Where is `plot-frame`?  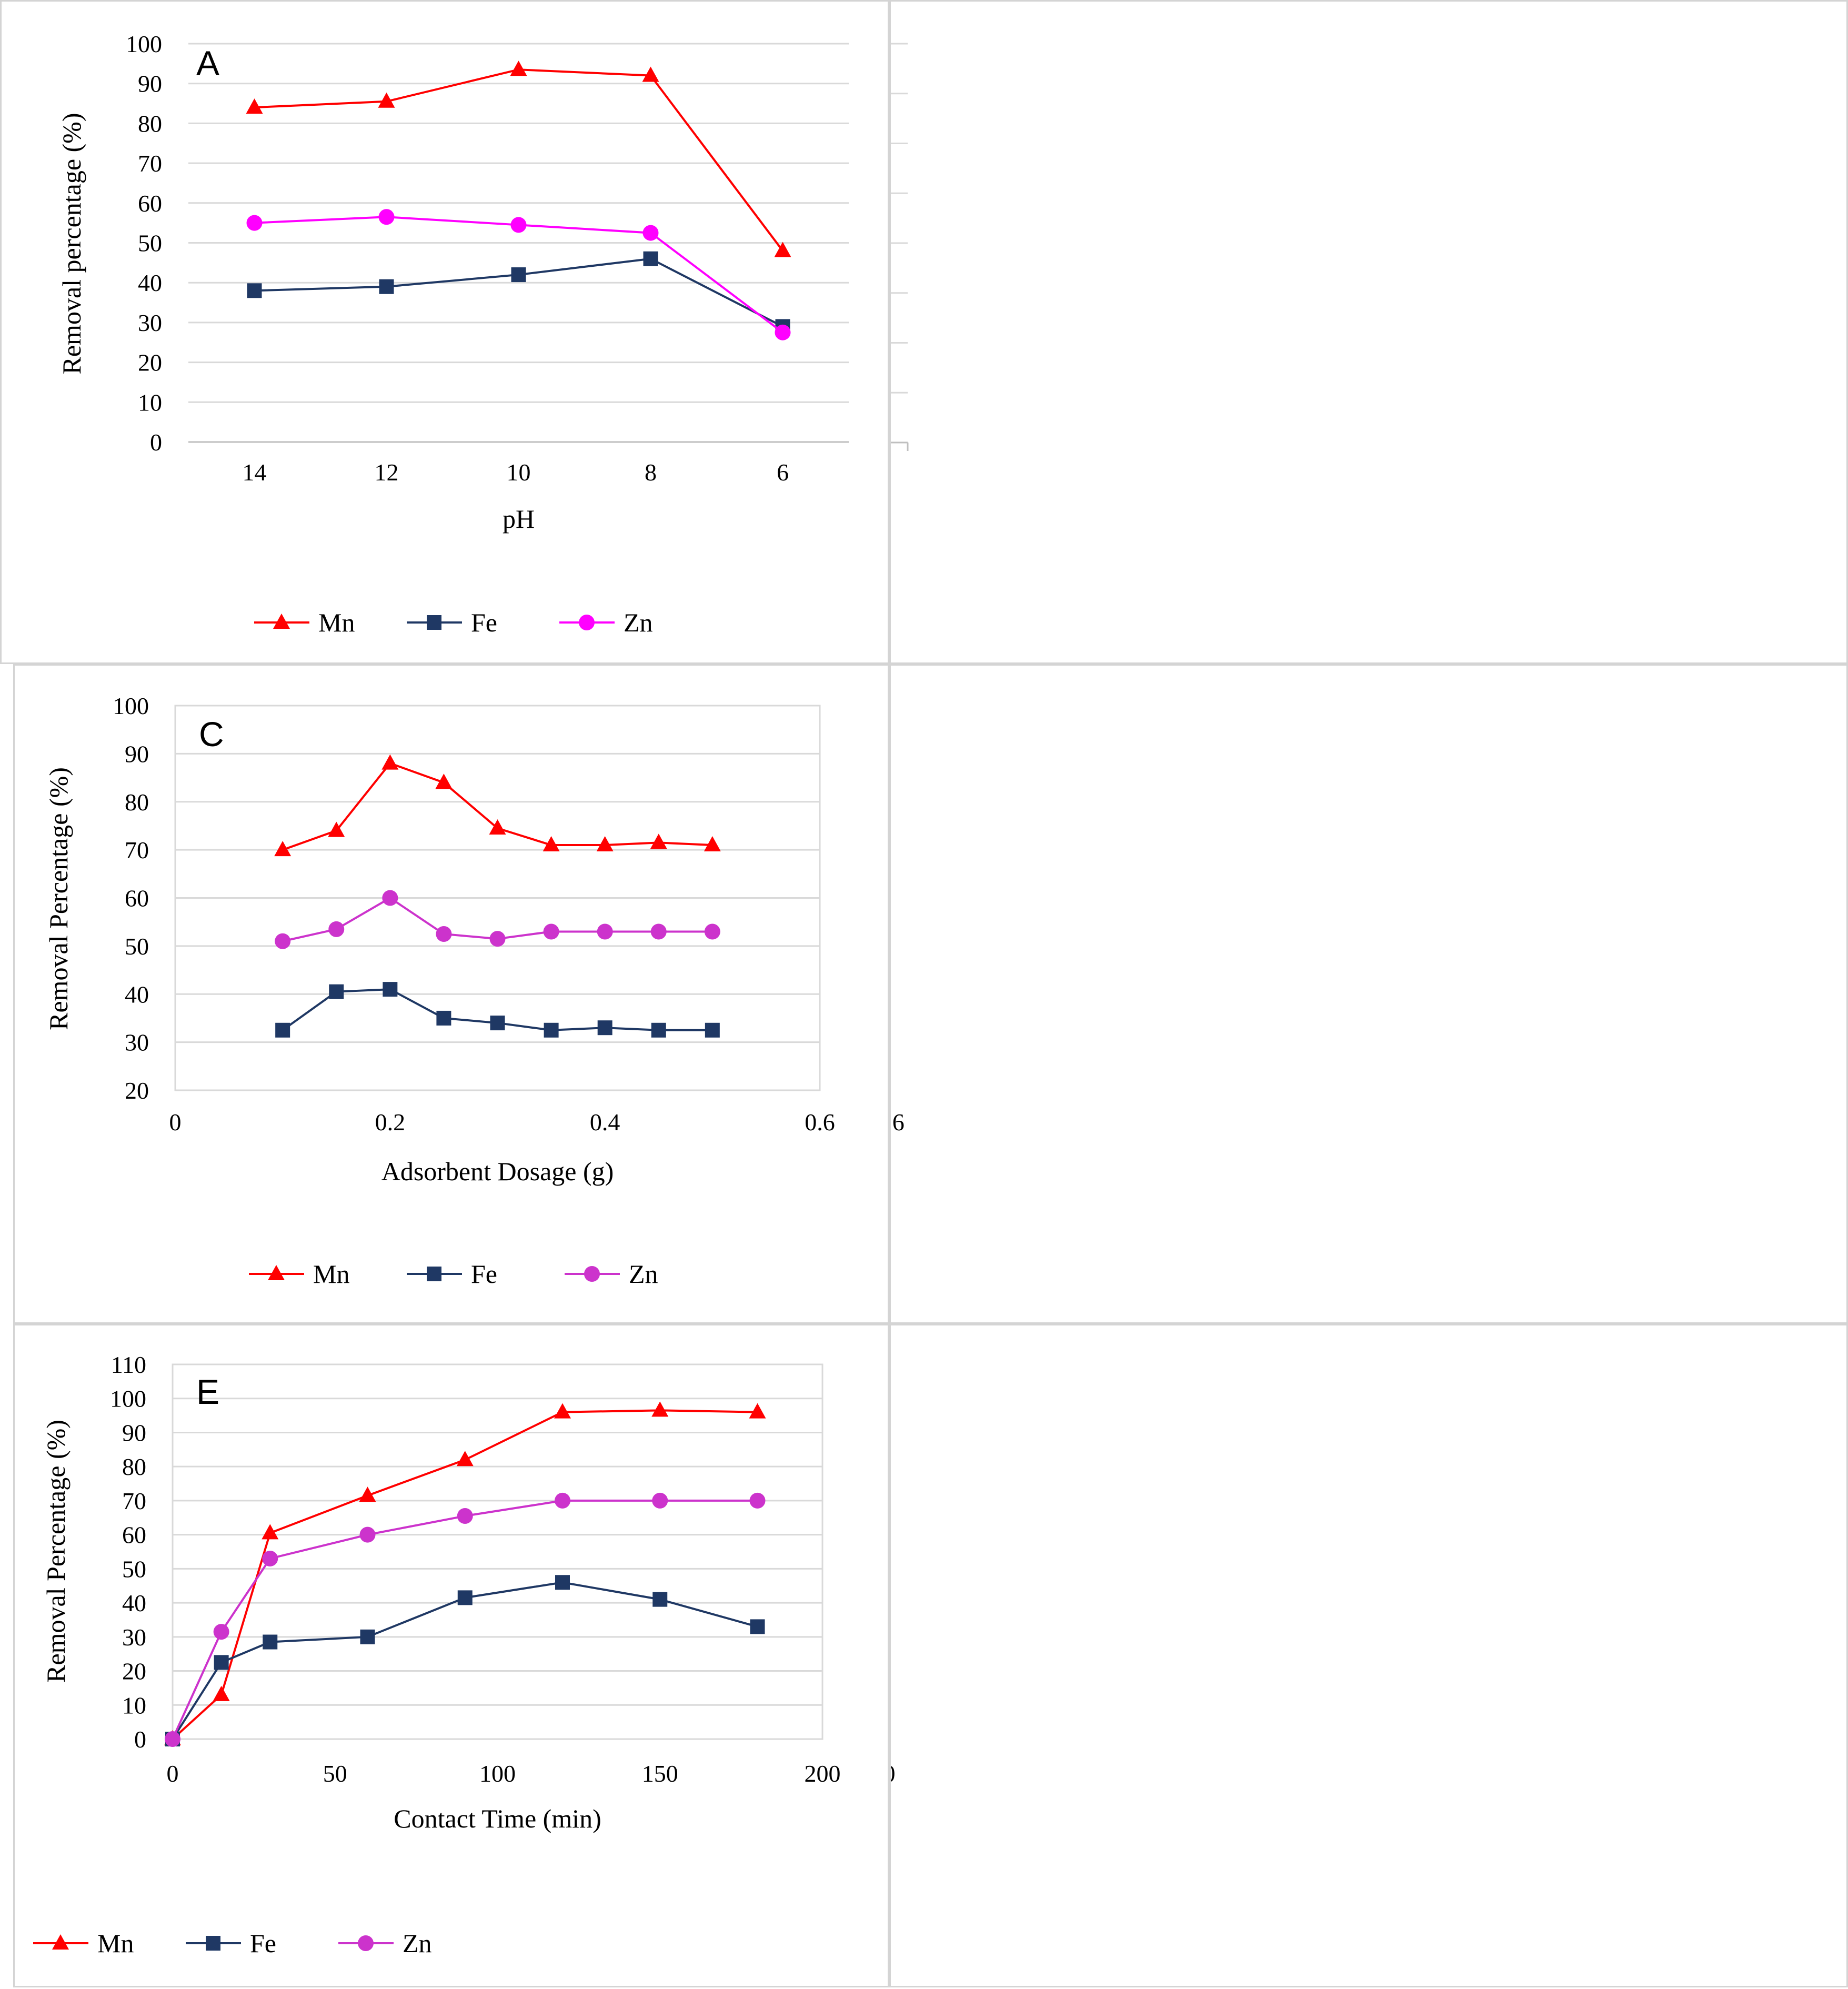
plot-frame is located at coordinates (497, 1551).